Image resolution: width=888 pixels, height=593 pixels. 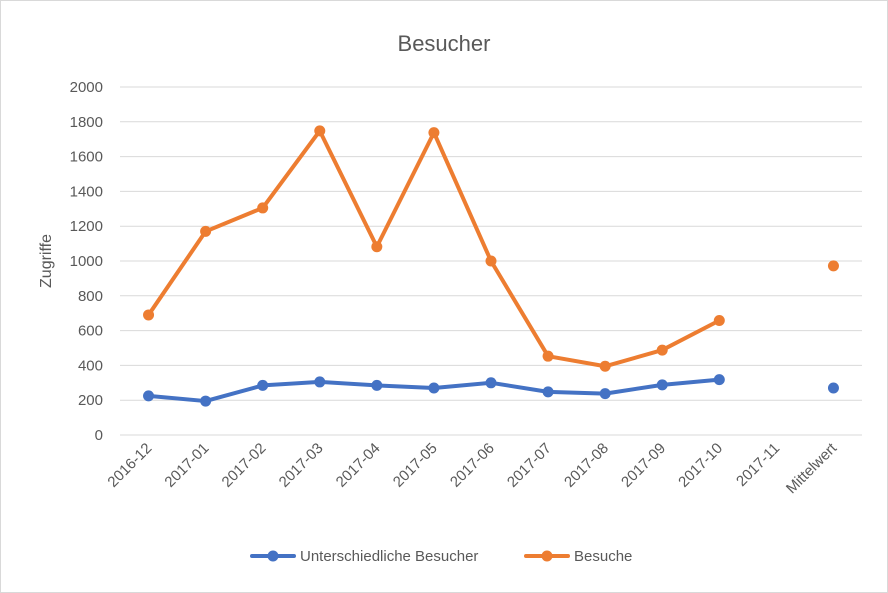 What do you see at coordinates (90, 296) in the screenshot?
I see `y-tick-label: 800` at bounding box center [90, 296].